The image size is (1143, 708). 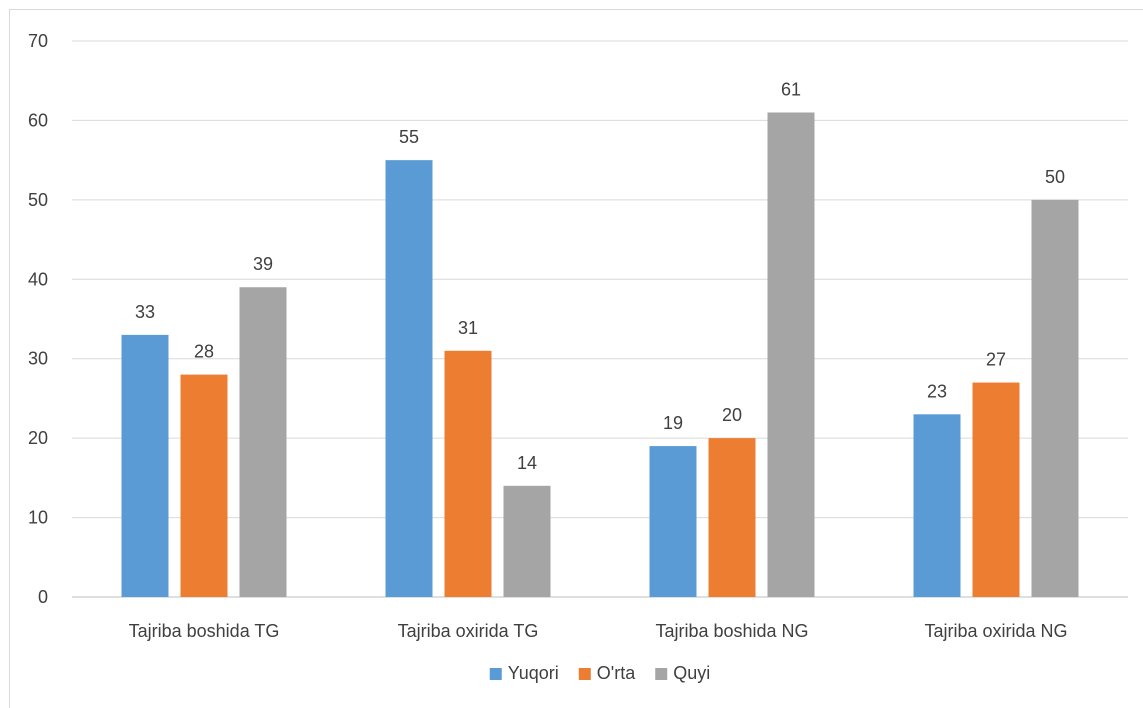 I want to click on legend-item: O'rta, so click(x=607, y=673).